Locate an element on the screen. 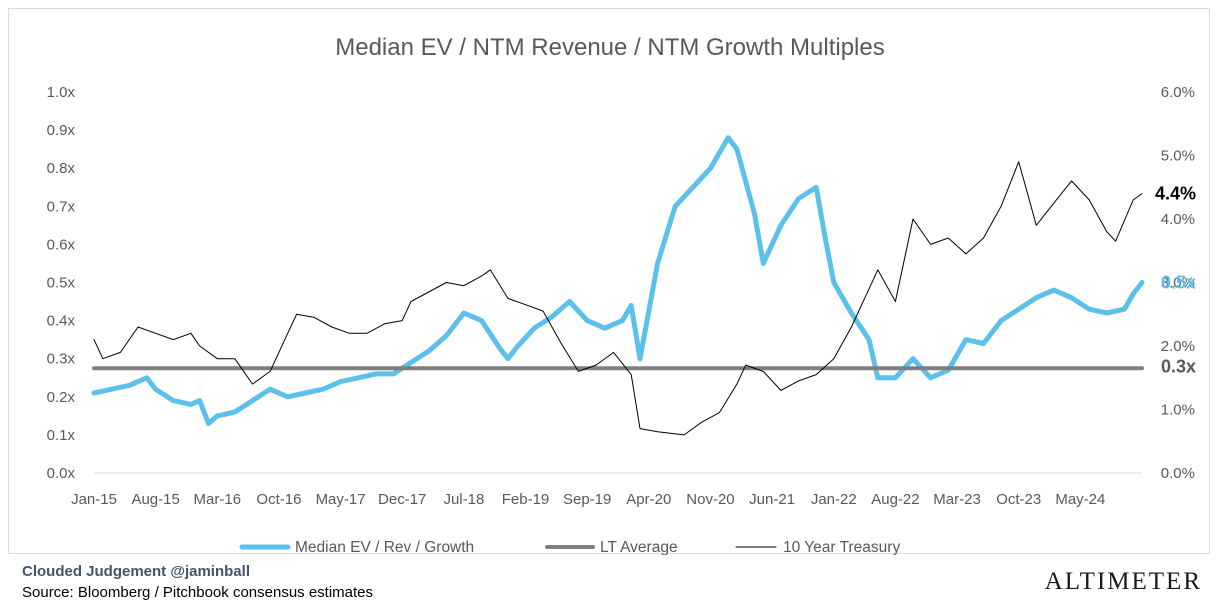 This screenshot has height=612, width=1220. x-tick-label: Apr-20 is located at coordinates (648, 499).